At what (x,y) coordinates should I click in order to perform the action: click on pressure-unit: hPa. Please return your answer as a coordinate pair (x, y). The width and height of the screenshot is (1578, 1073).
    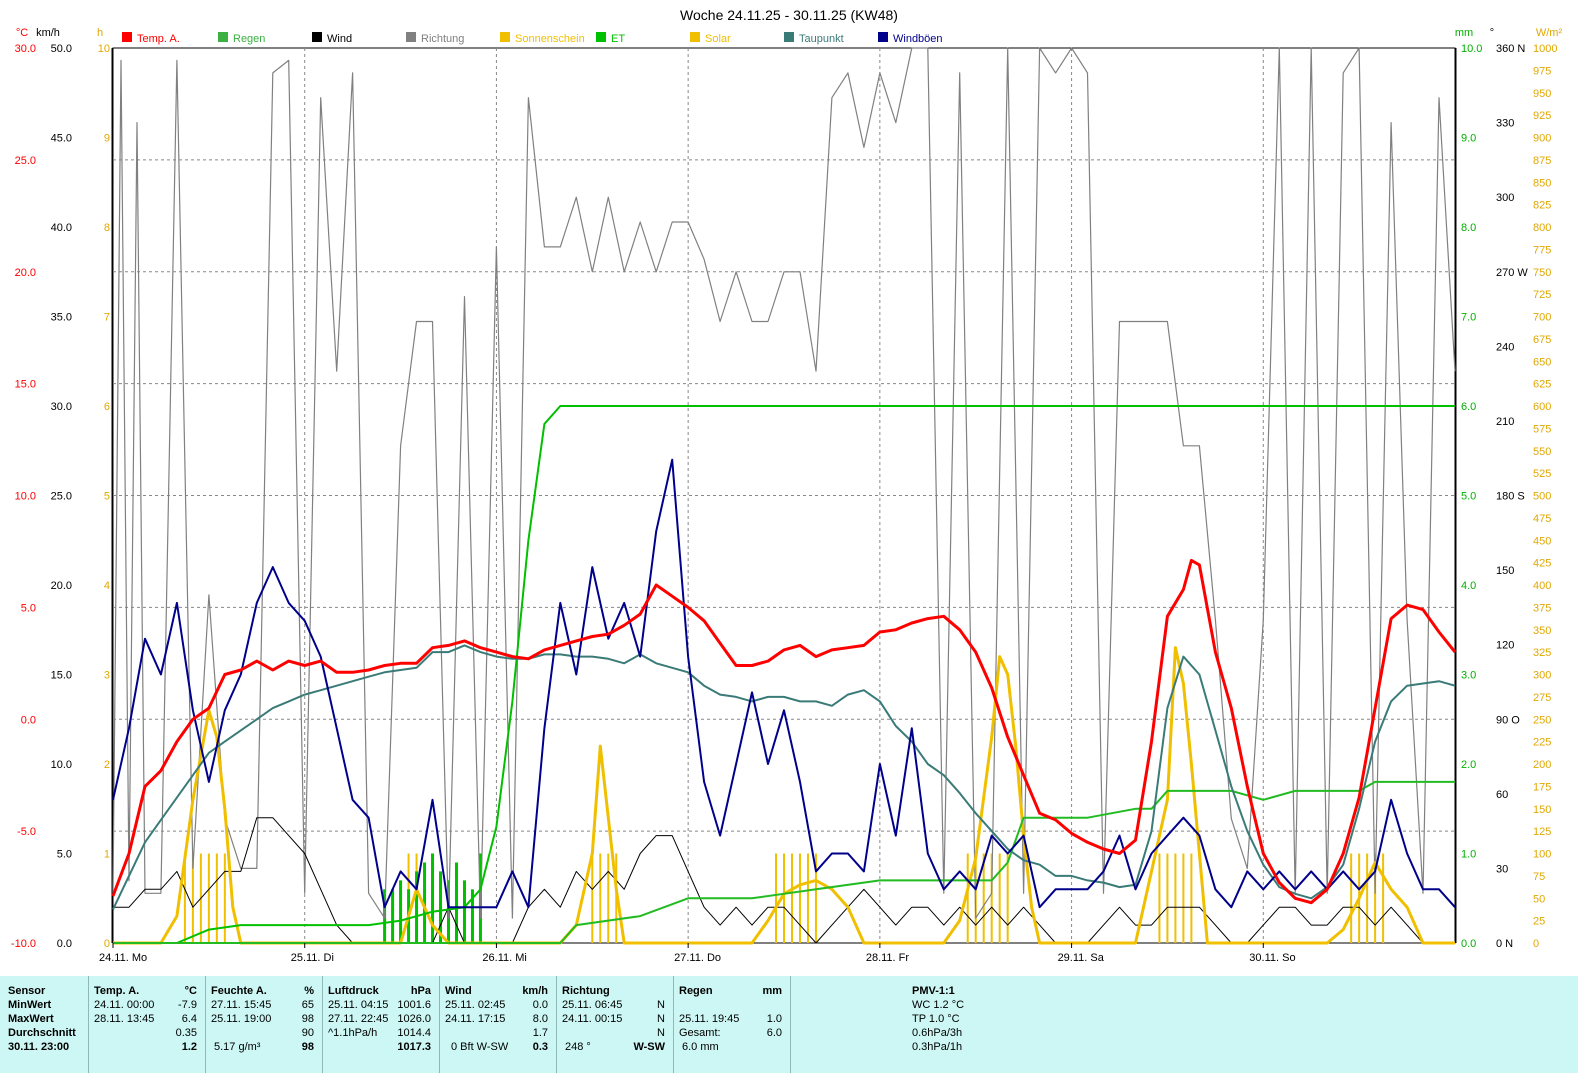
    Looking at the image, I should click on (420, 991).